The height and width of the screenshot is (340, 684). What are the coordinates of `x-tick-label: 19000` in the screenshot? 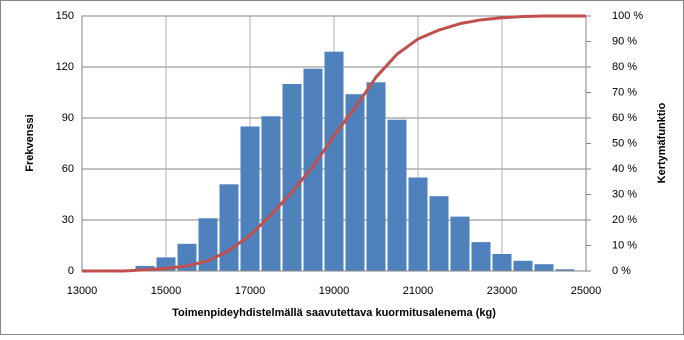 It's located at (334, 291).